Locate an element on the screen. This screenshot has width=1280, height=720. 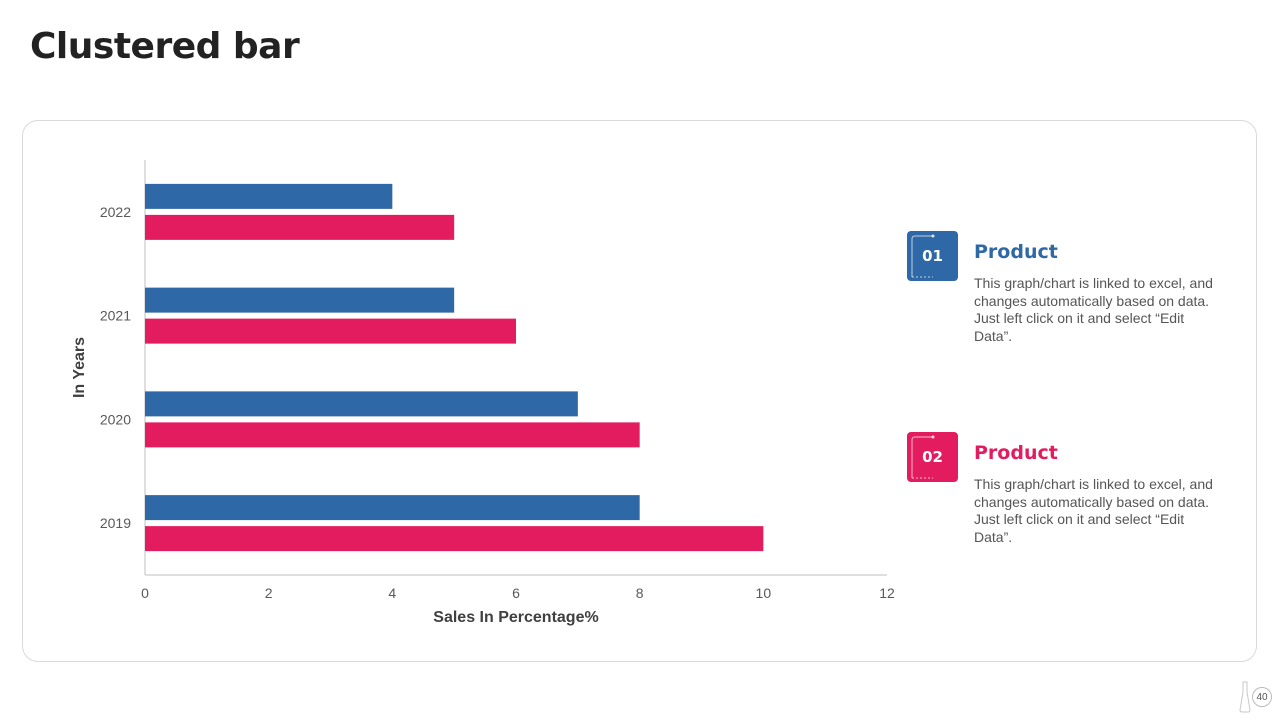
legend-badge-number: 02 is located at coordinates (932, 457).